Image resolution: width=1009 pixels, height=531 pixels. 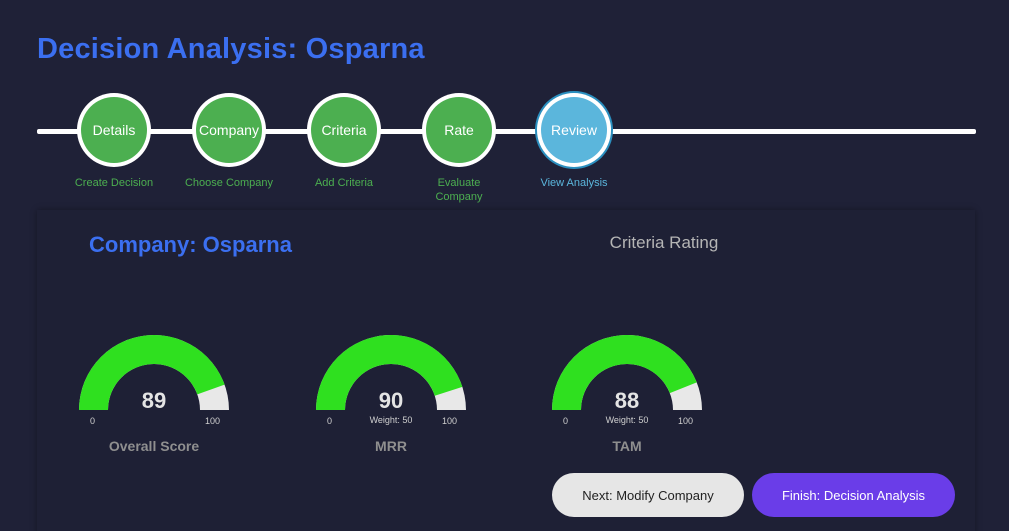 I want to click on step-rate: Rate, so click(x=459, y=130).